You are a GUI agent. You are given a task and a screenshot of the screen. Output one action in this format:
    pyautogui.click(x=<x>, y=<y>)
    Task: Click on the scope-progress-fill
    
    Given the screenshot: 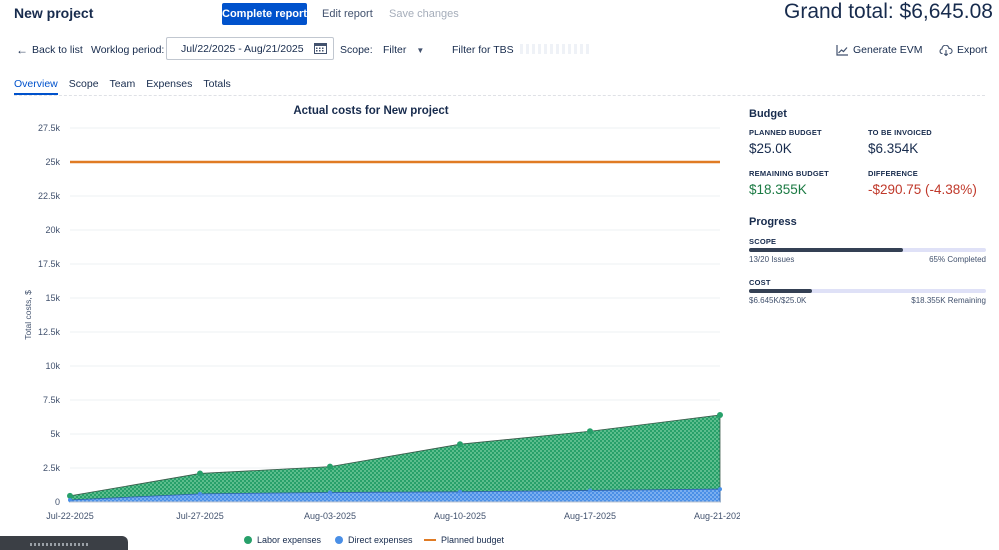 What is the action you would take?
    pyautogui.click(x=826, y=250)
    